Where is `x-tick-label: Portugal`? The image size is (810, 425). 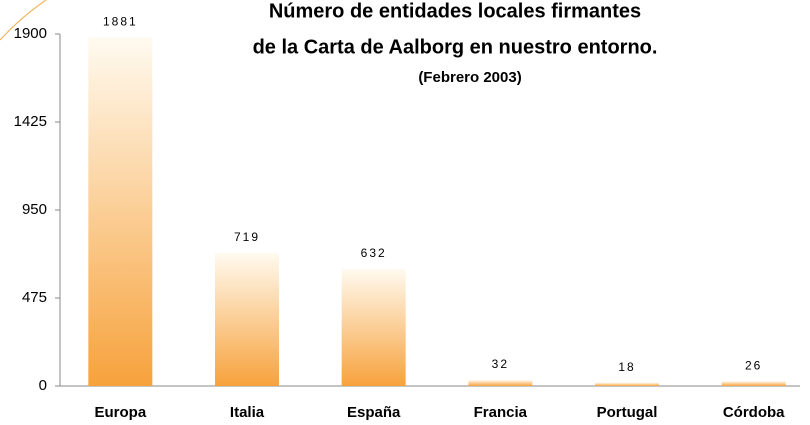
x-tick-label: Portugal is located at coordinates (627, 412).